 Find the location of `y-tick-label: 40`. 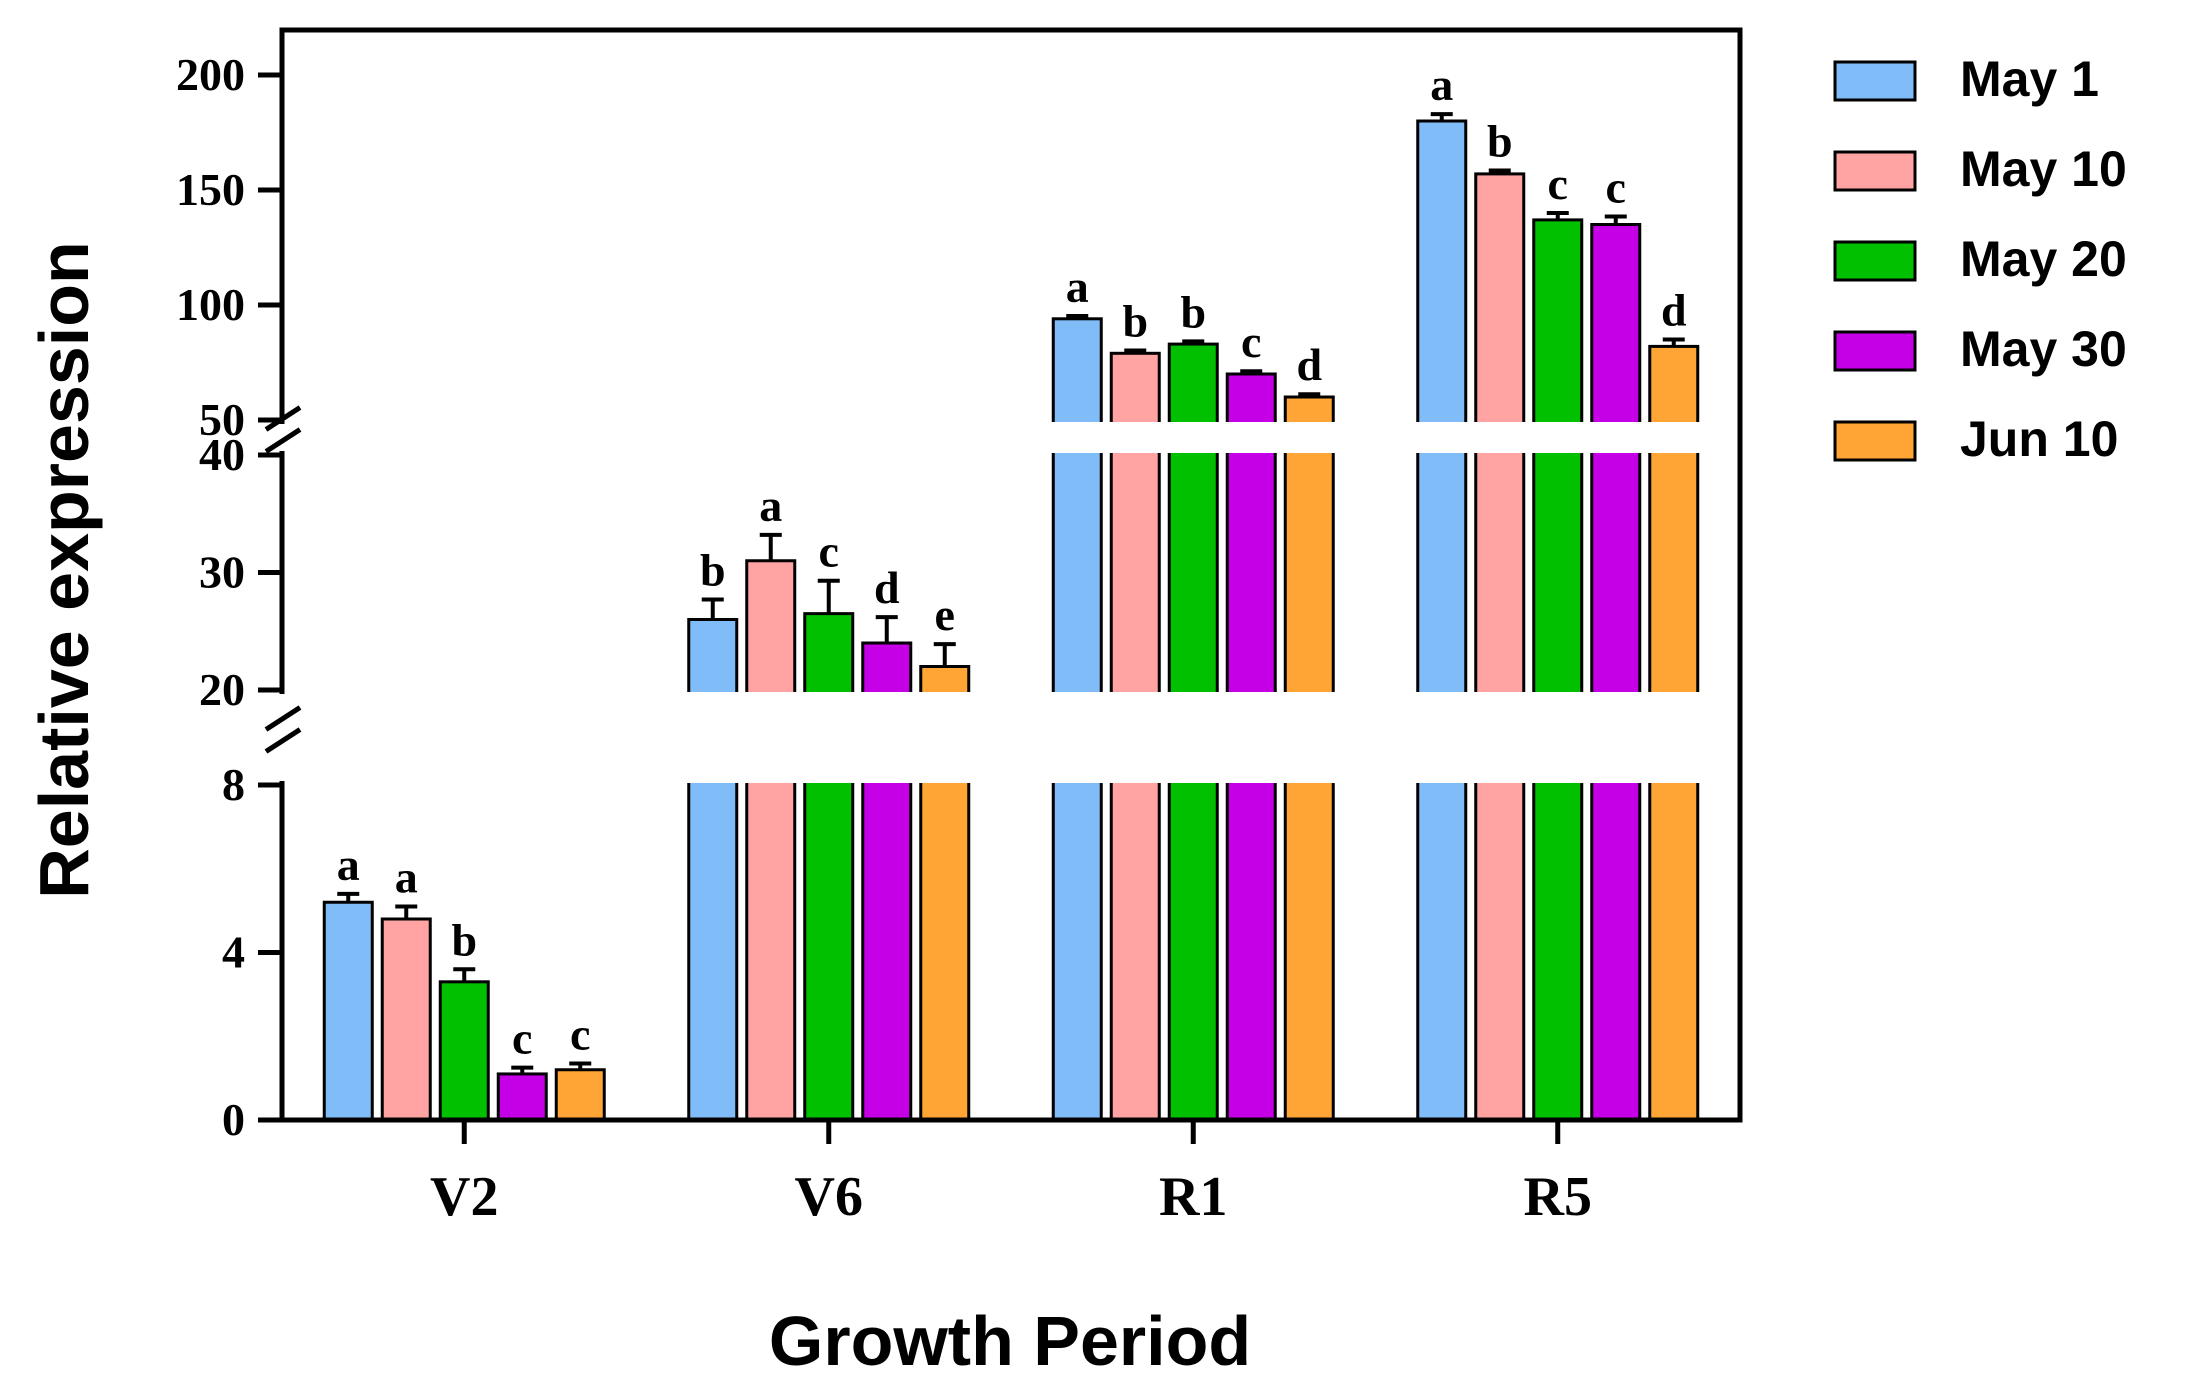

y-tick-label: 40 is located at coordinates (222, 454).